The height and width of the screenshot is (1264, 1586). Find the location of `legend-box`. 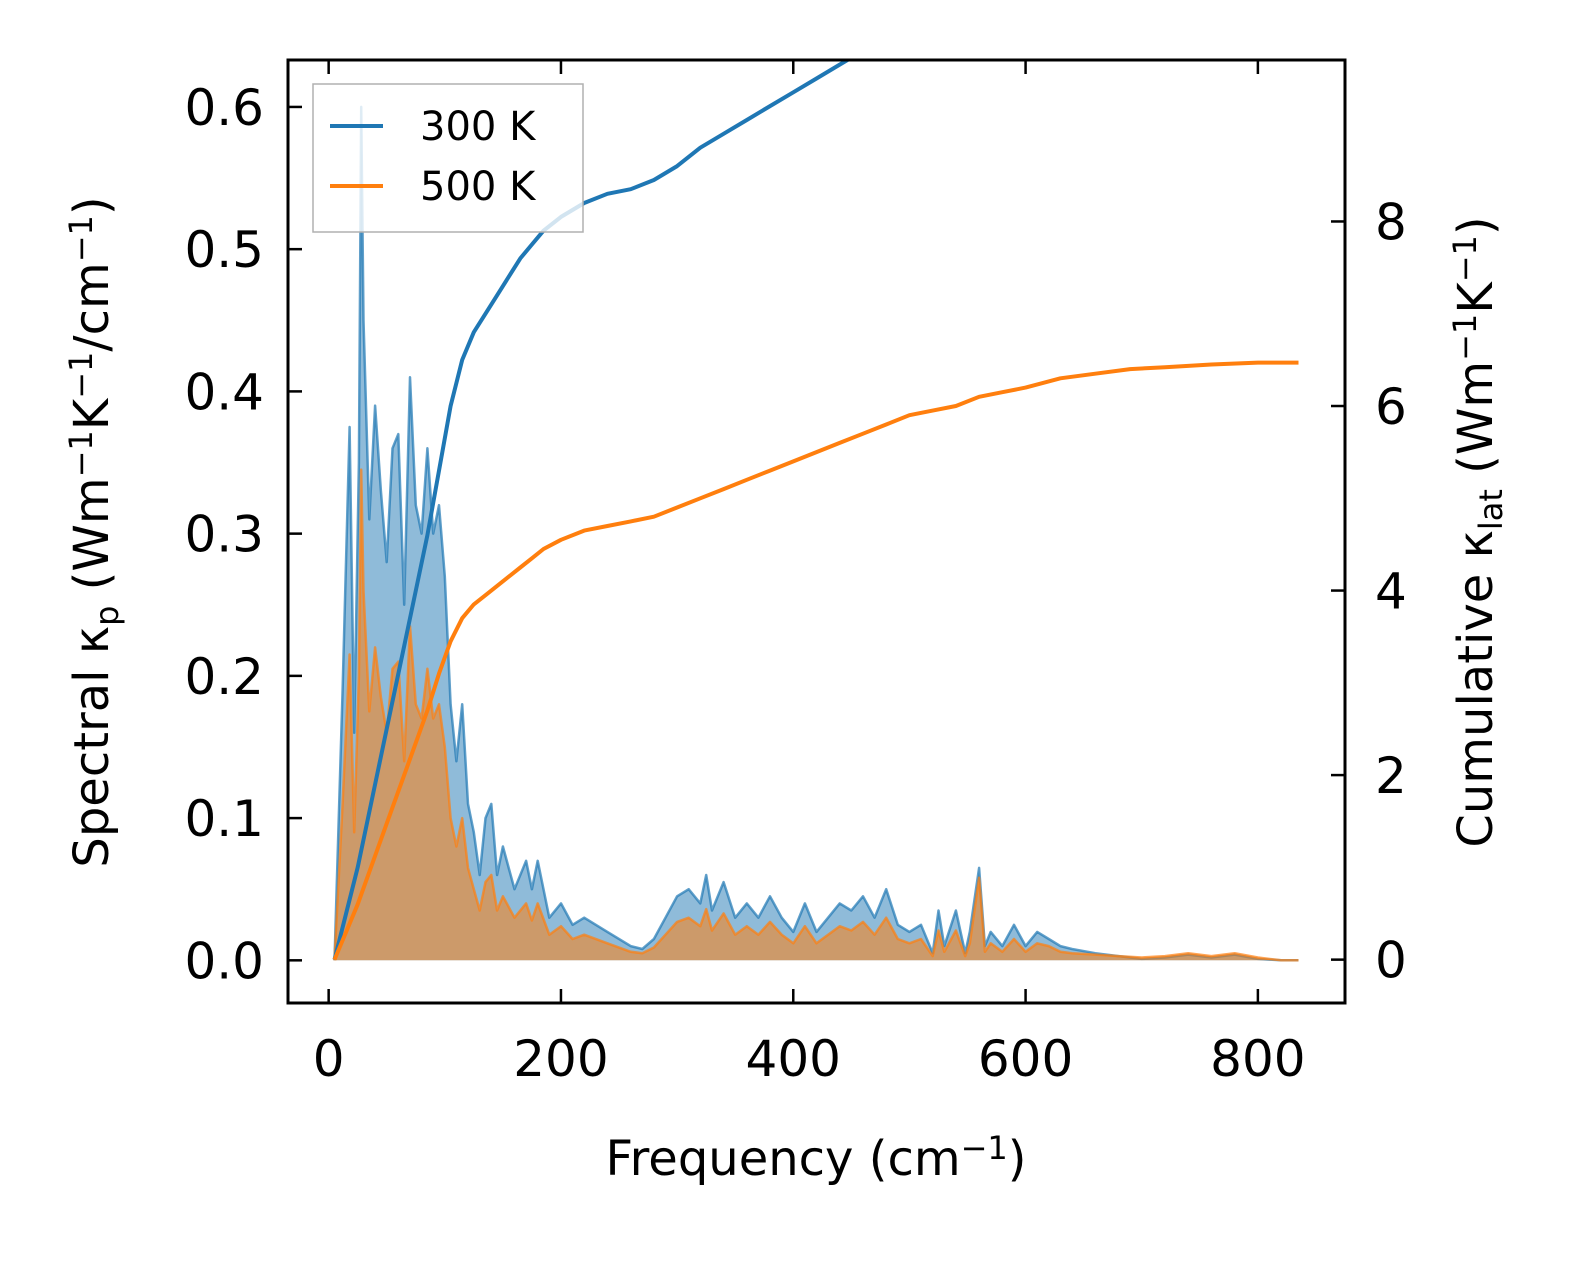

legend-box is located at coordinates (448, 158).